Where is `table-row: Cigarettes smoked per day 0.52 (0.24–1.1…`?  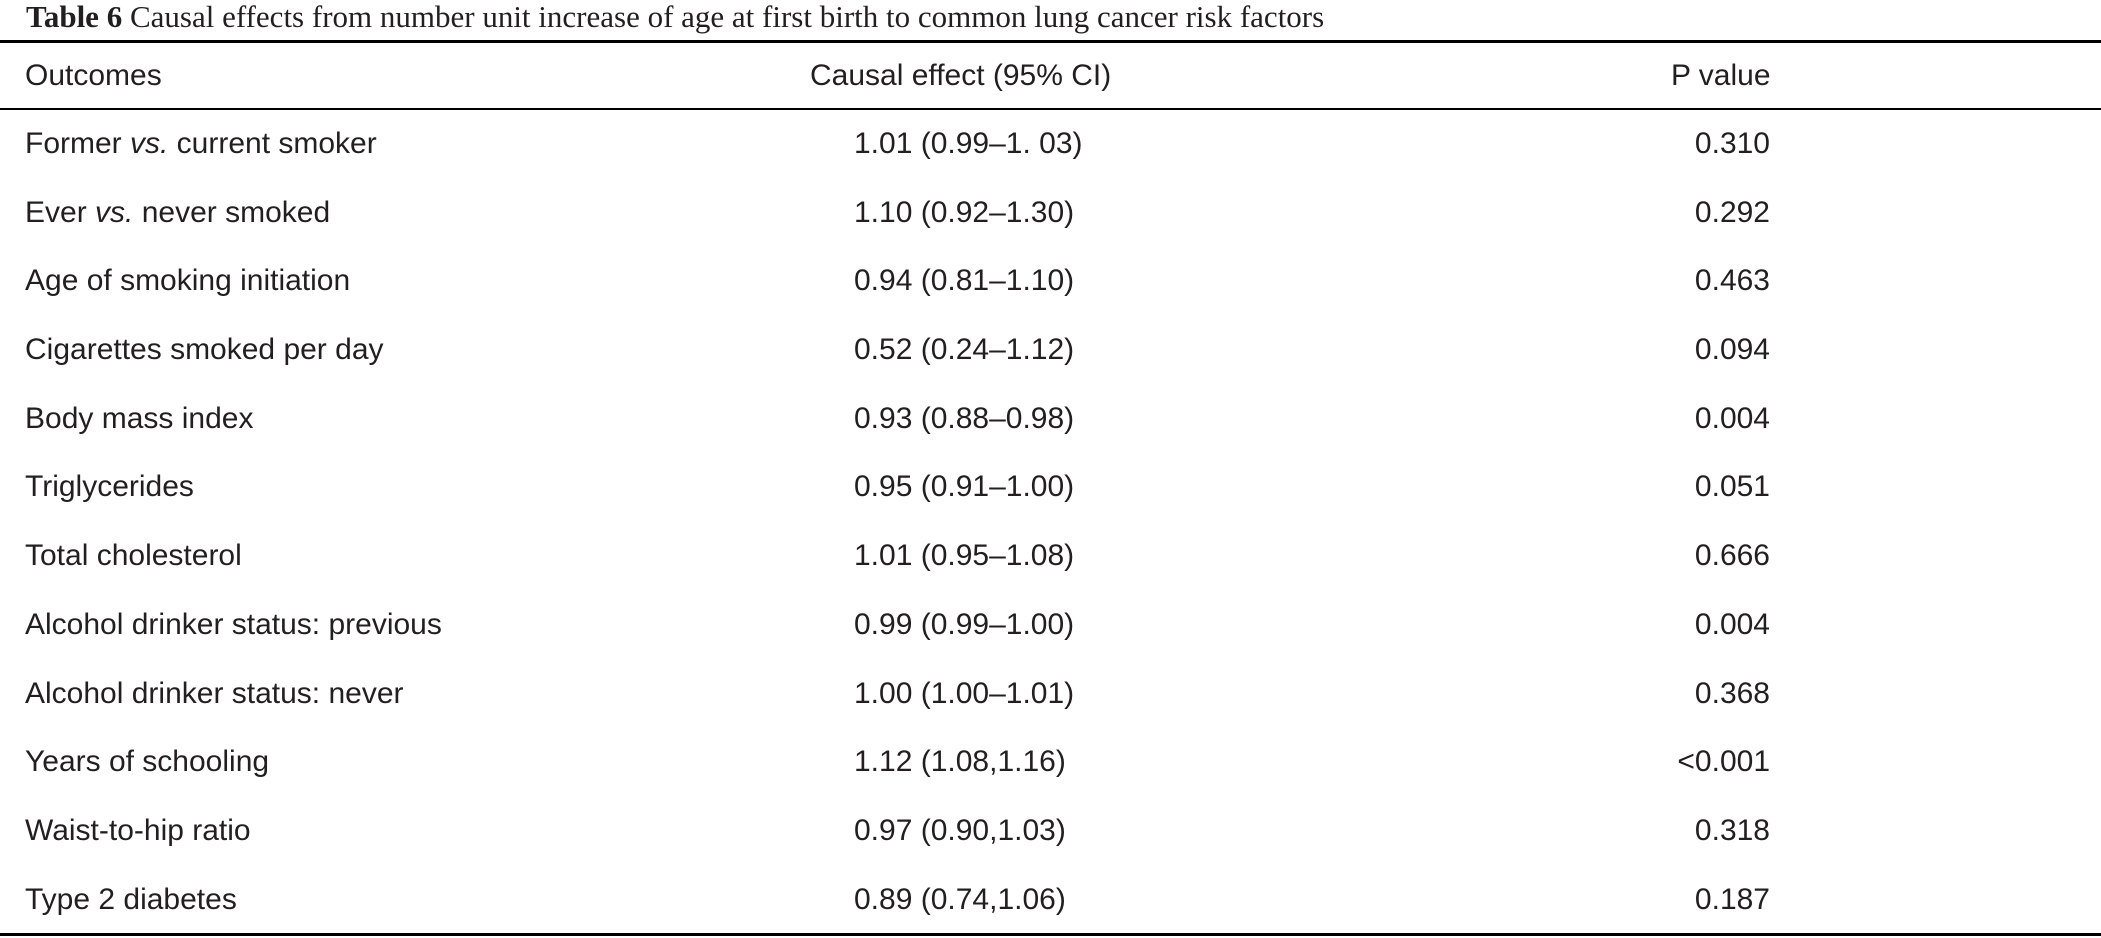
table-row: Cigarettes smoked per day 0.52 (0.24–1.1… is located at coordinates (1050, 350).